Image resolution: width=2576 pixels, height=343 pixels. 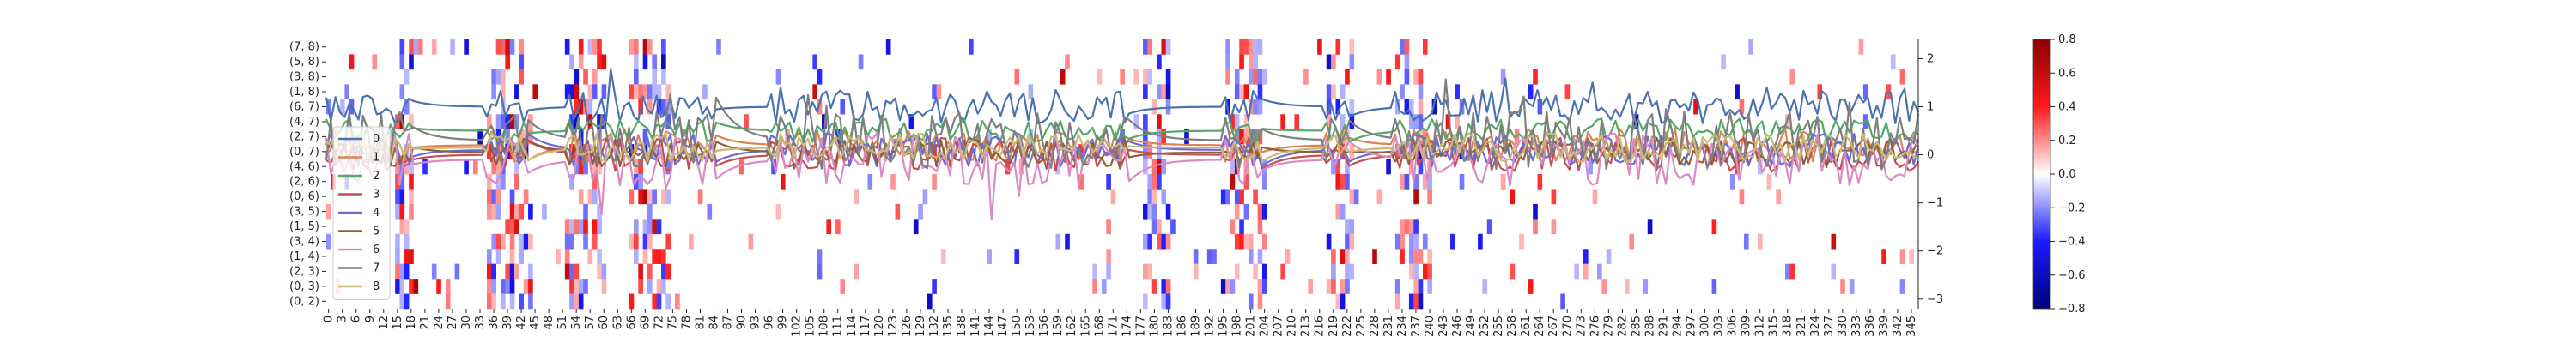 I want to click on x-tick-label: 150, so click(x=1017, y=327).